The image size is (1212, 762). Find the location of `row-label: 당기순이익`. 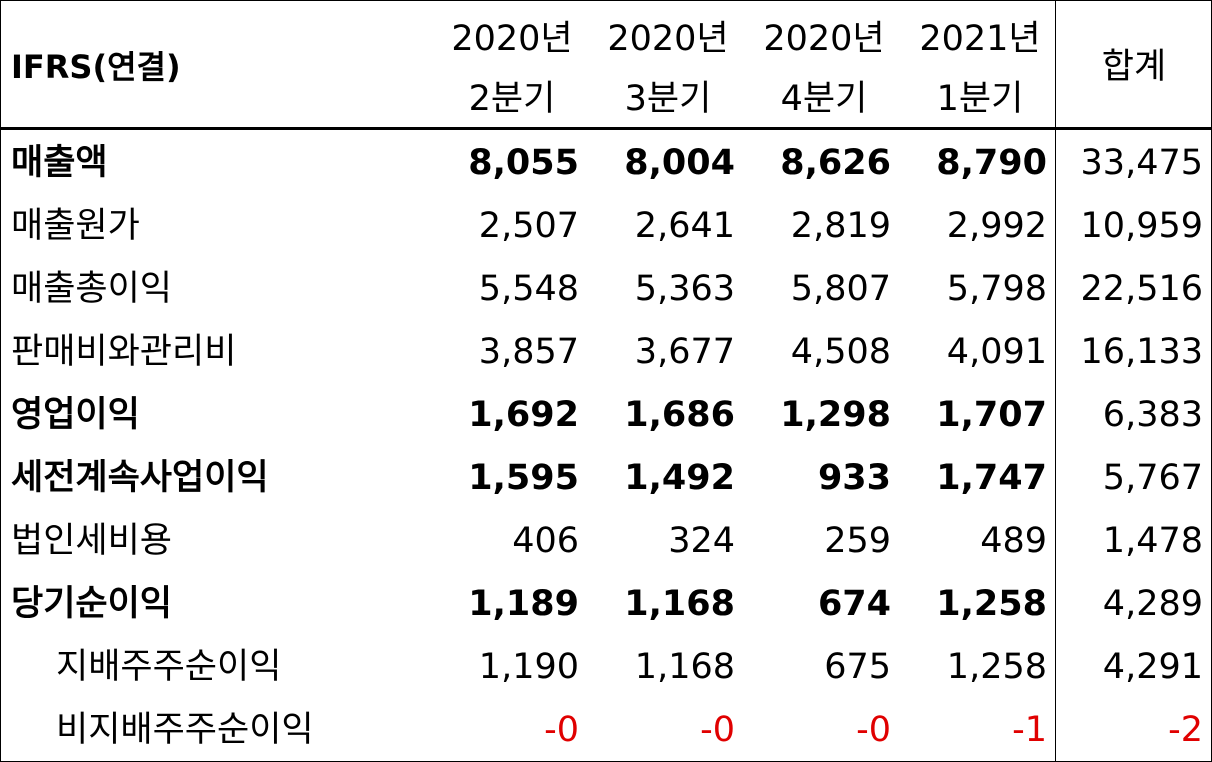

row-label: 당기순이익 is located at coordinates (92, 604).